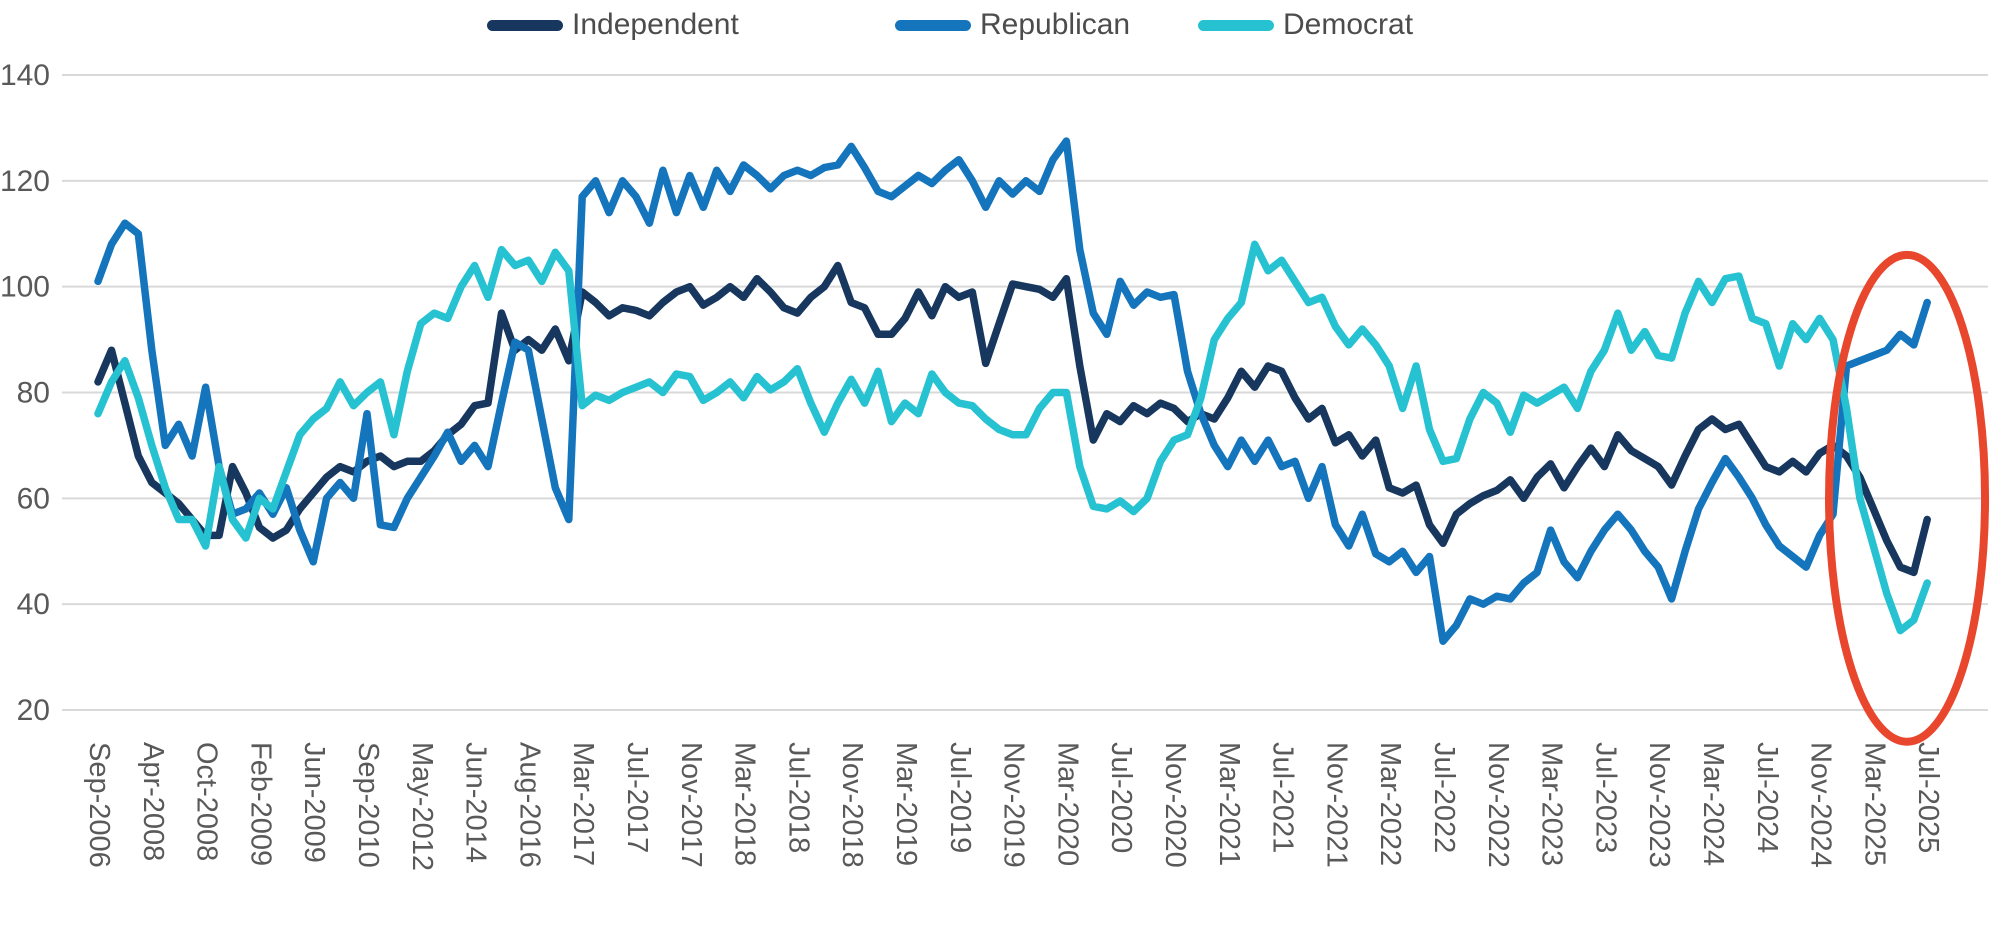 The width and height of the screenshot is (2000, 931). What do you see at coordinates (1121, 797) in the screenshot?
I see `x-axis-tick-label: Jul-2020` at bounding box center [1121, 797].